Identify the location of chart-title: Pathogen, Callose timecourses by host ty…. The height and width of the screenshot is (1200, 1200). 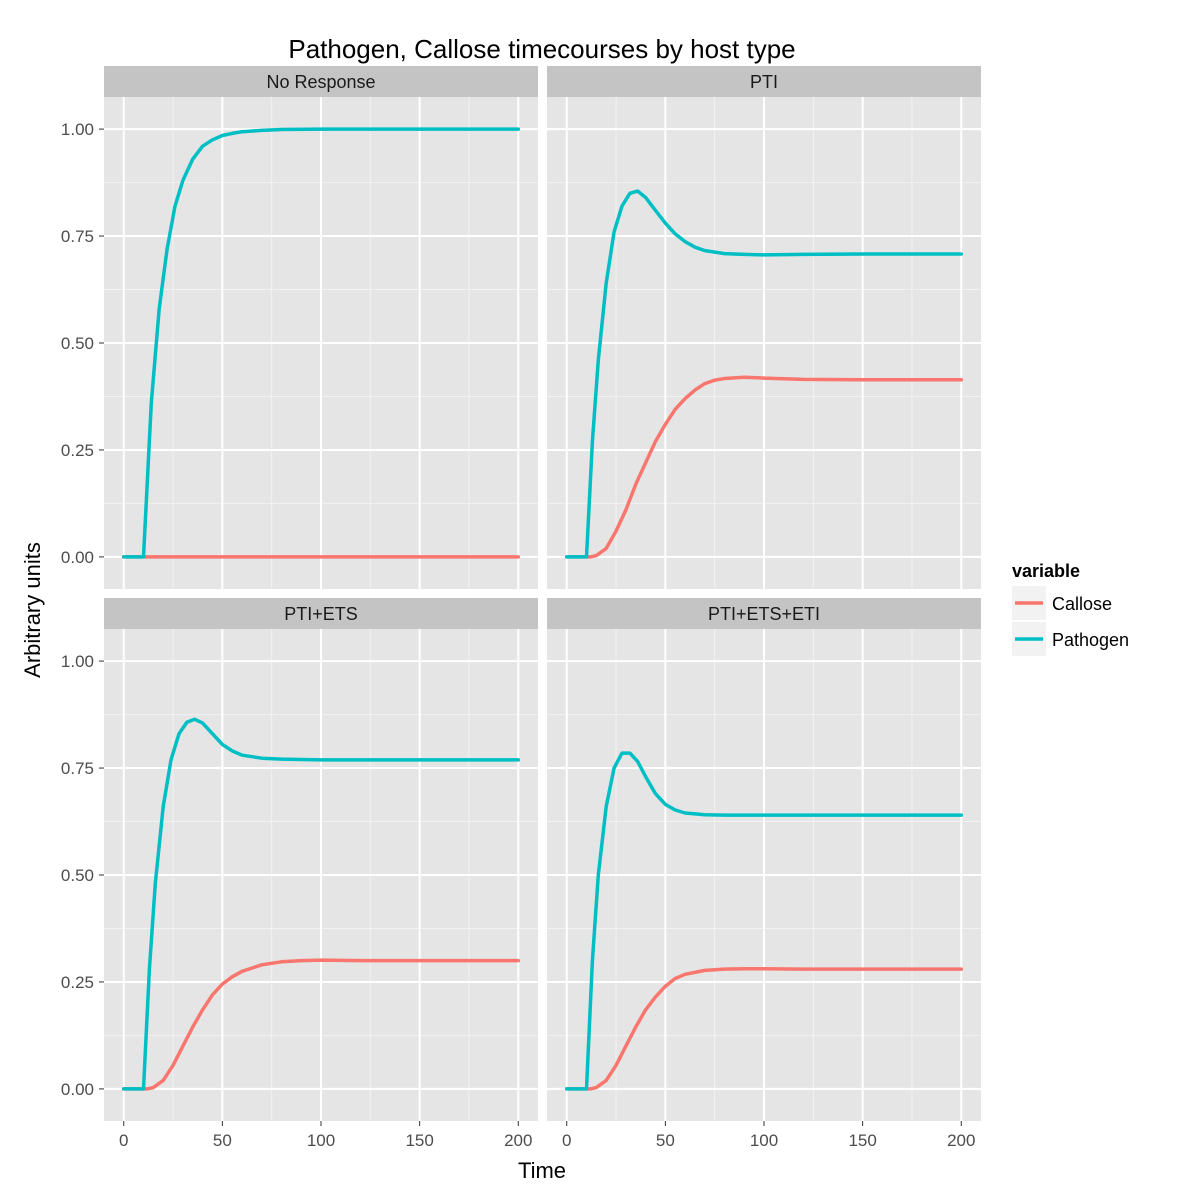
(541, 49).